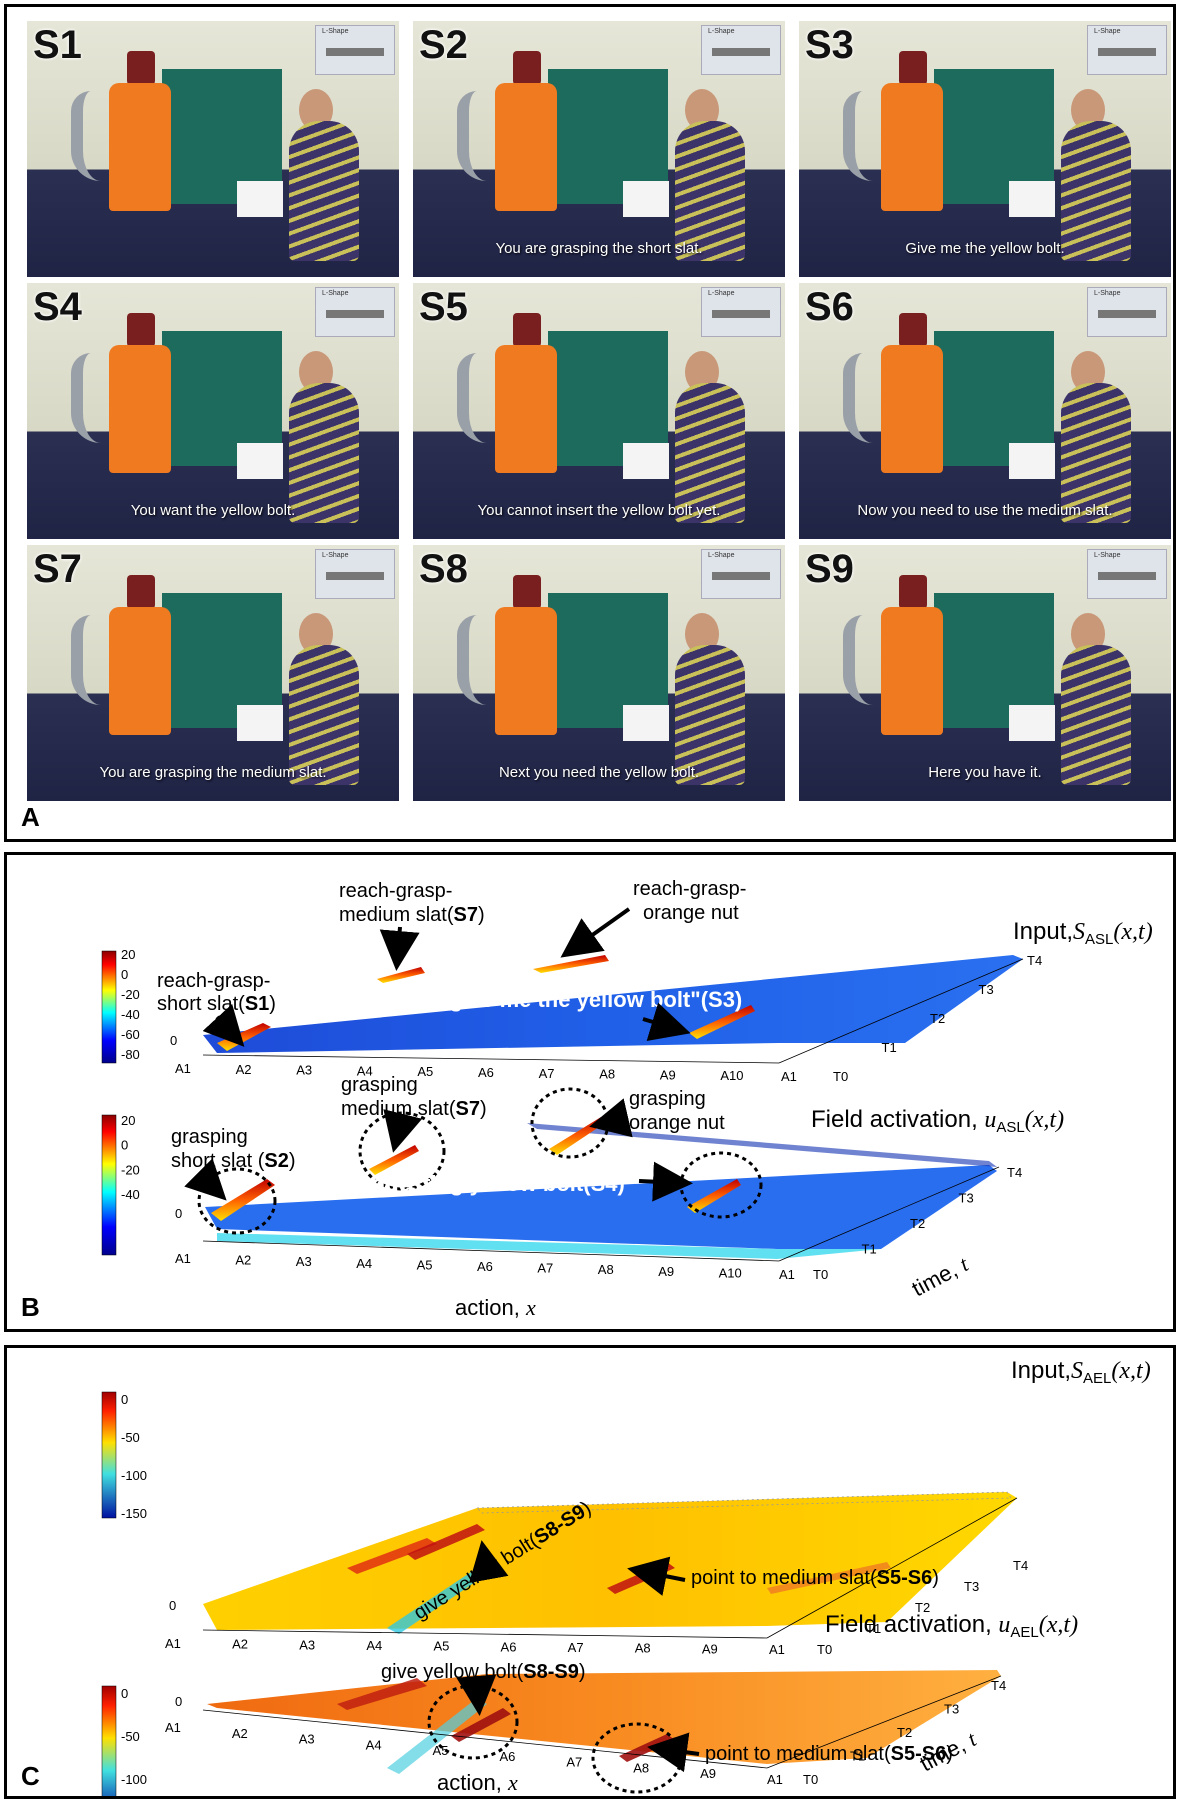  Describe the element at coordinates (610, 1561) in the screenshot. I see `ael-input-field` at that location.